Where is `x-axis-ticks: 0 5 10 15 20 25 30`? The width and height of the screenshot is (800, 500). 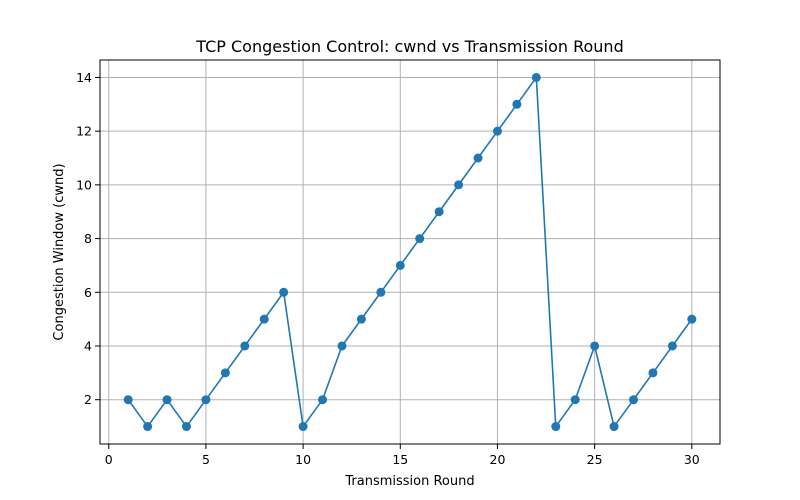 x-axis-ticks: 0 5 10 15 20 25 30 is located at coordinates (402, 455).